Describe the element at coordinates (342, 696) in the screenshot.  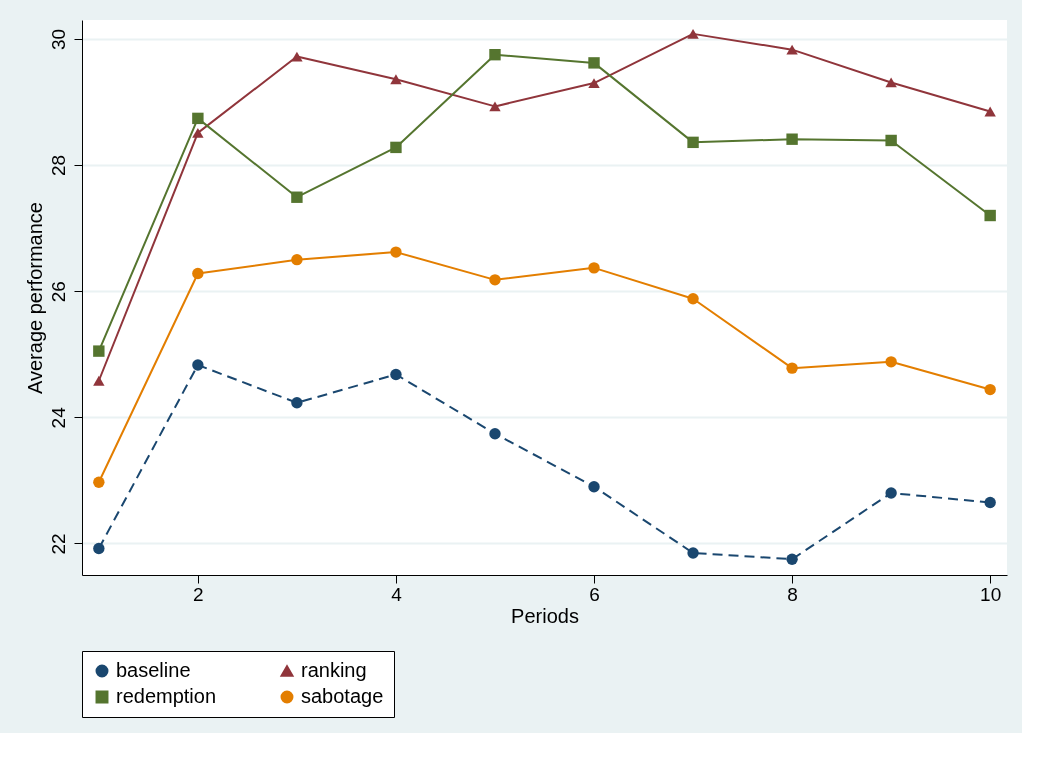
I see `legend-label: sabotage` at that location.